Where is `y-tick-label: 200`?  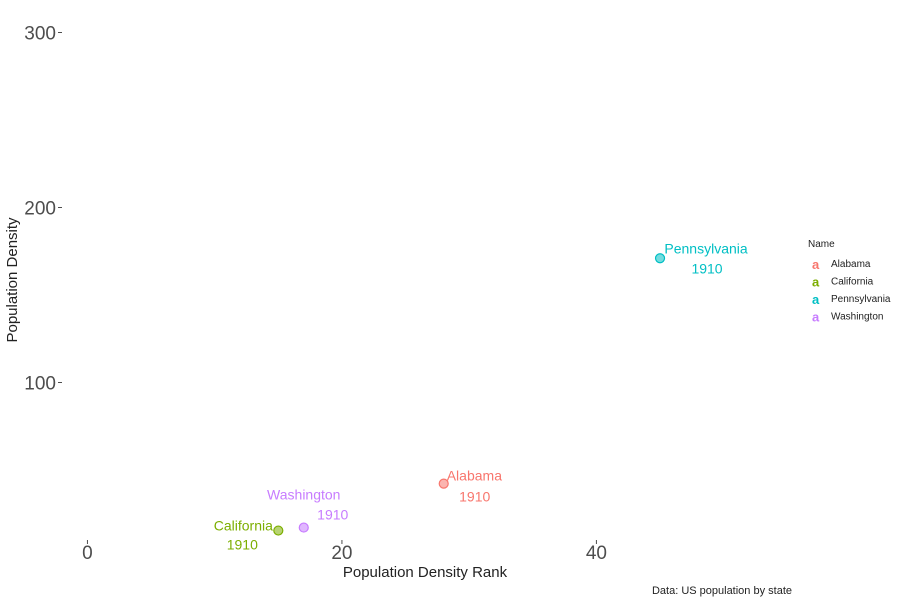 y-tick-label: 200 is located at coordinates (40, 209).